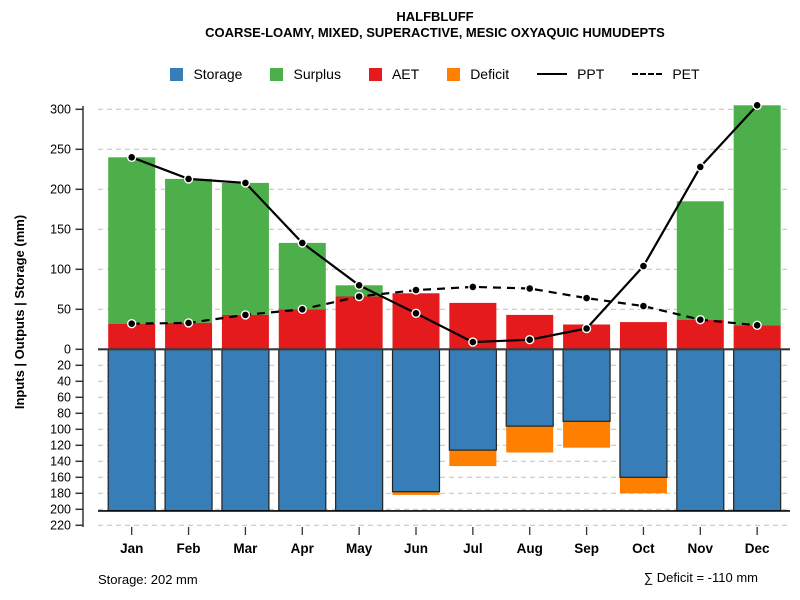  I want to click on bar-deficit-oct, so click(643, 485).